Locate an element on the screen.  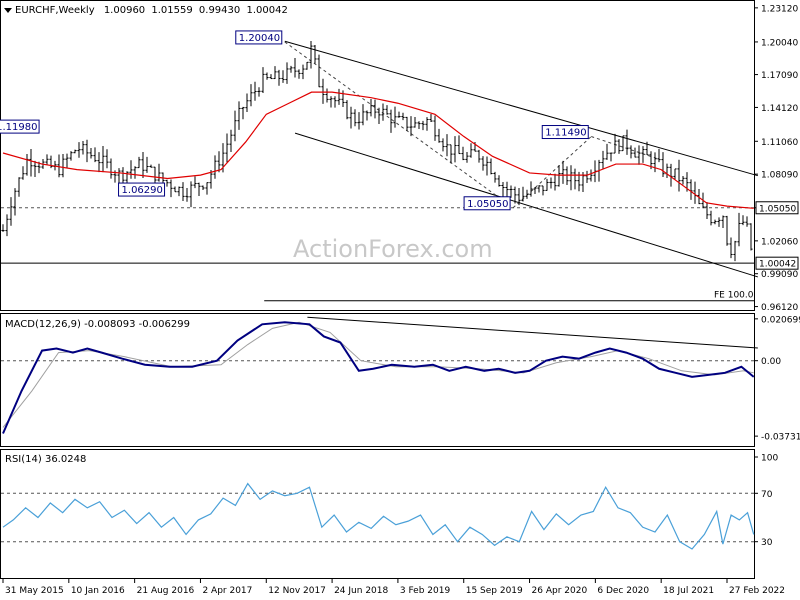
macd-y-tick-label: 0.020699 is located at coordinates (780, 320).